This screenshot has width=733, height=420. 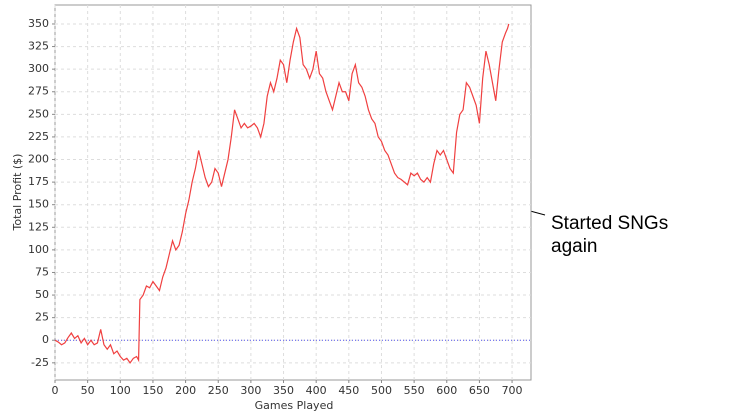 What do you see at coordinates (294, 405) in the screenshot?
I see `x-axis-label: Games Played` at bounding box center [294, 405].